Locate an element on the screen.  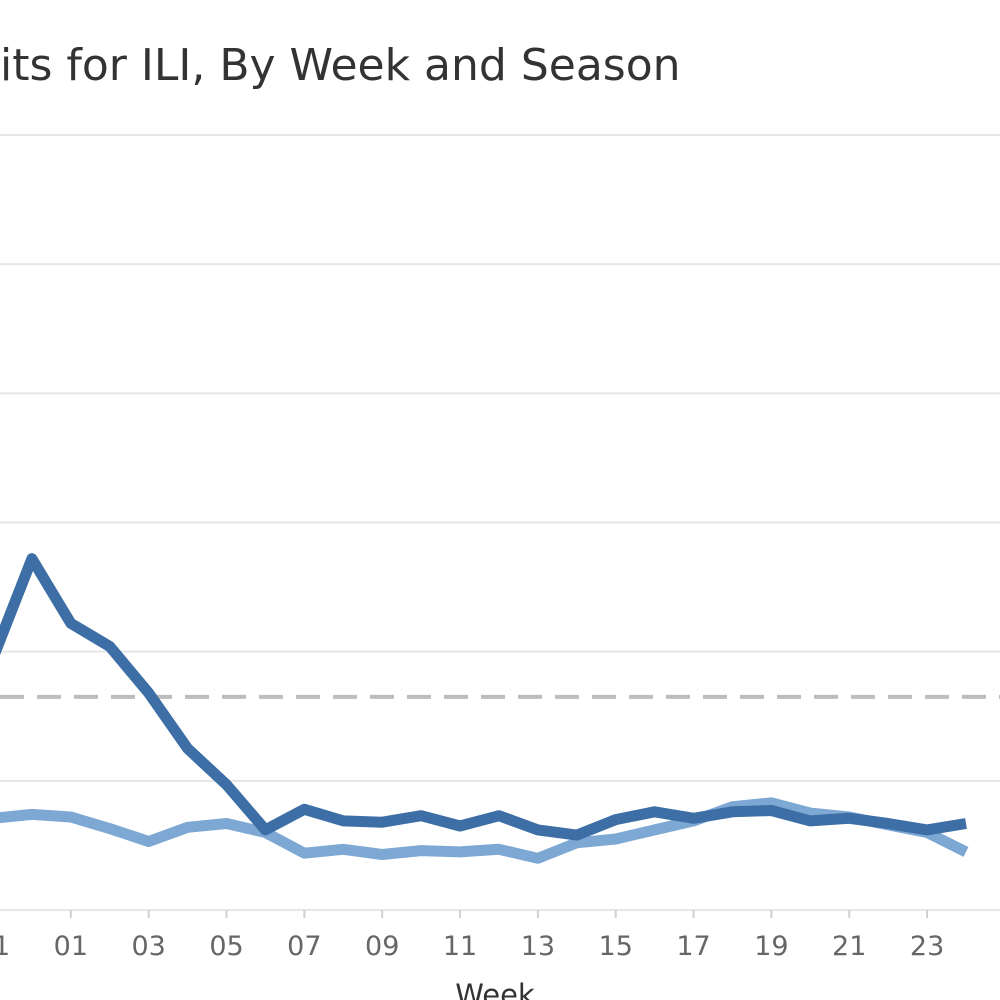
x-tick-label: 01 is located at coordinates (71, 946).